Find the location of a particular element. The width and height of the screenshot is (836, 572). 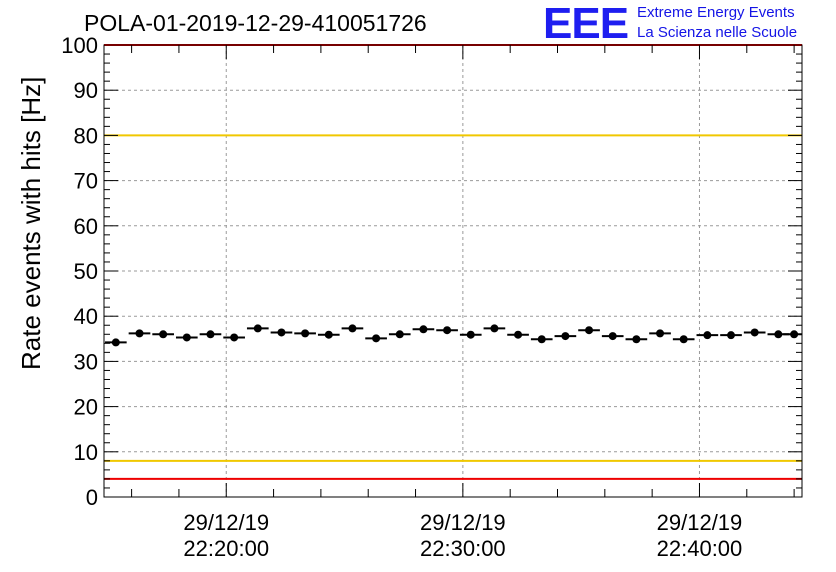

y-tick-label: 0 is located at coordinates (92, 497).